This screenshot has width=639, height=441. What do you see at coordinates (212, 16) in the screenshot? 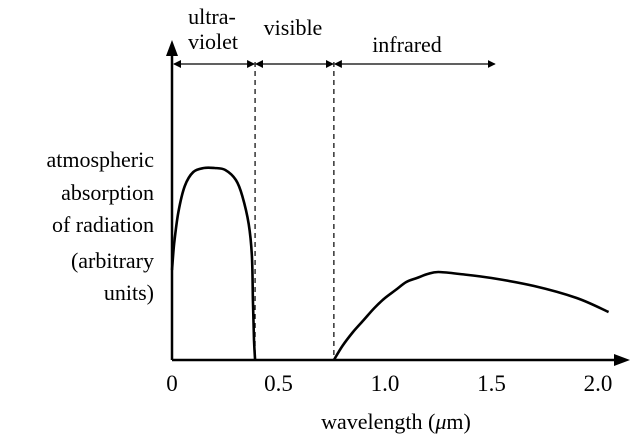
I see `region-label-ultraviolet-line-1: ultra-` at bounding box center [212, 16].